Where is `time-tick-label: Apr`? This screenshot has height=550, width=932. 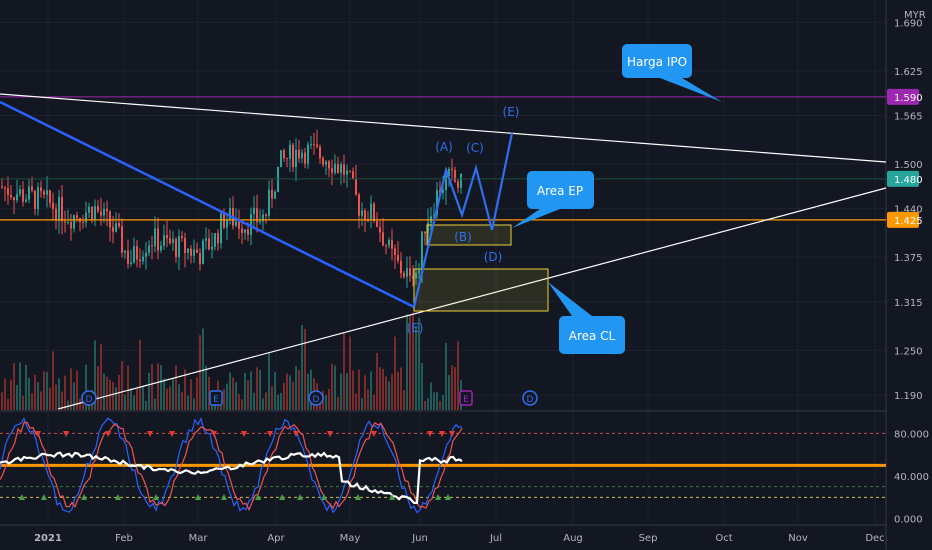 time-tick-label: Apr is located at coordinates (276, 538).